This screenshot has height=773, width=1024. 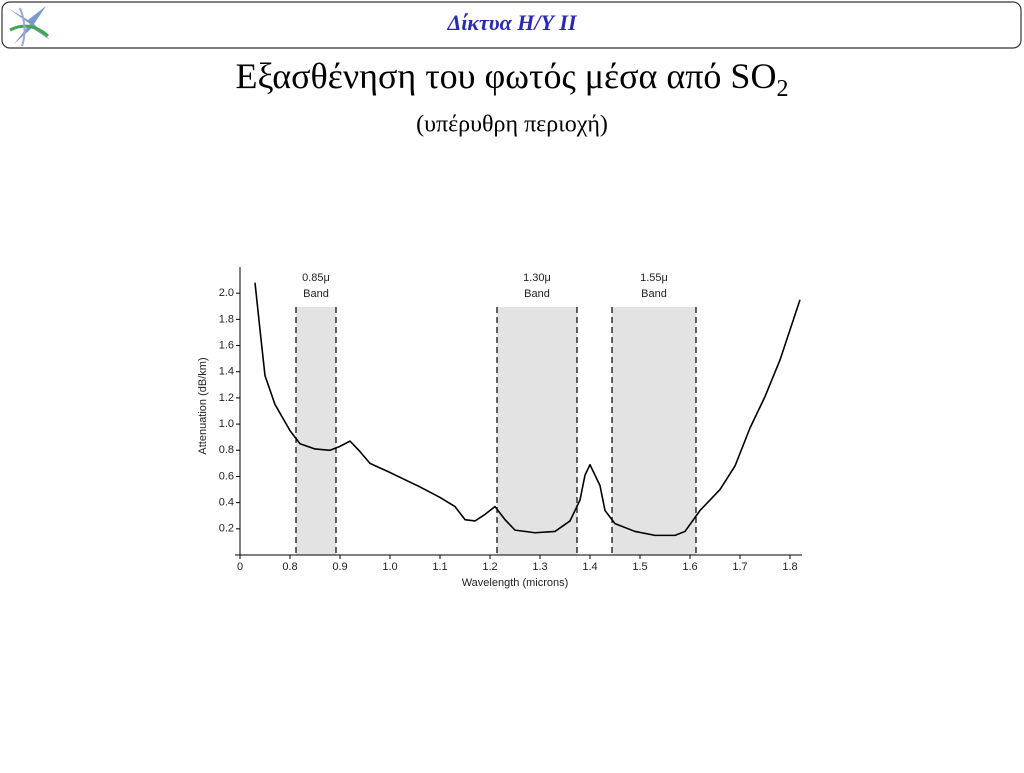 I want to click on header-title: Δίκτυα Η/Υ ΙΙ, so click(x=511, y=22).